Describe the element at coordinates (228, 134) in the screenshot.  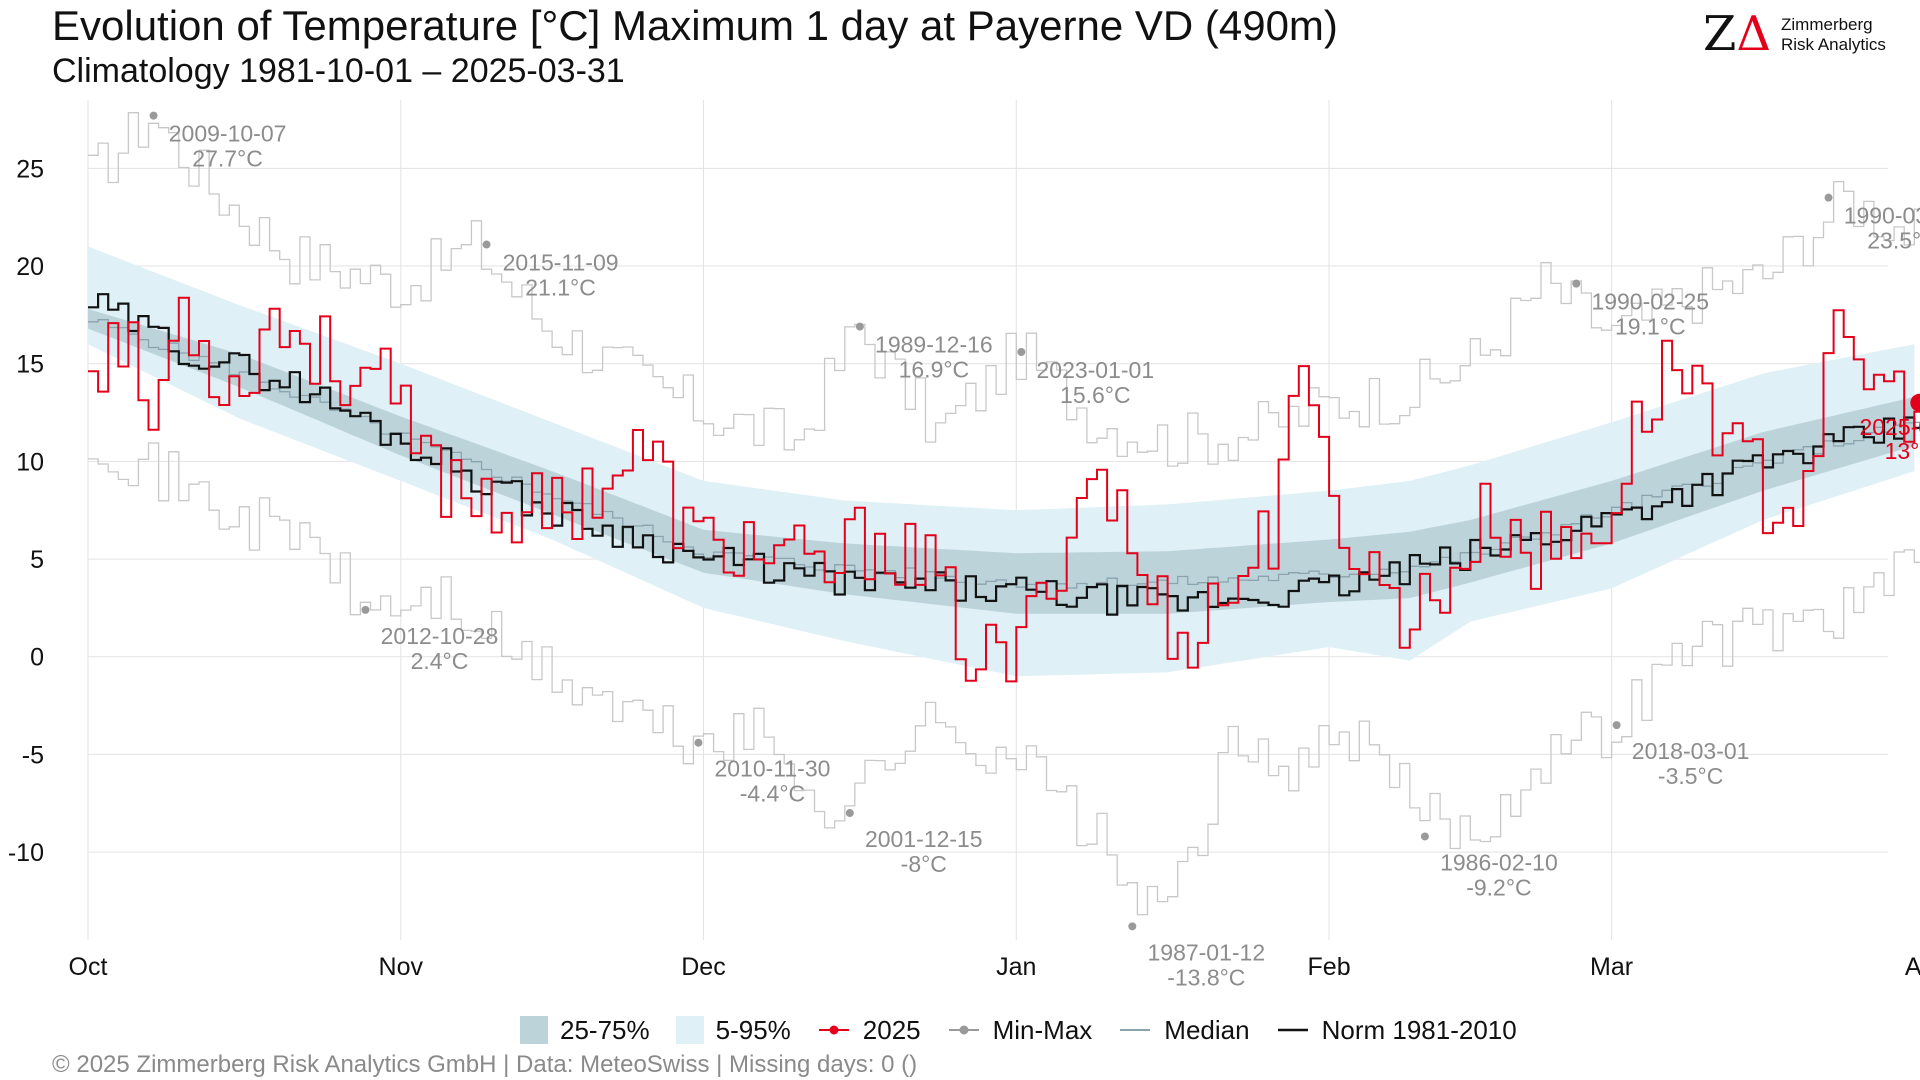
I see `extreme-max-date: 2009-10-07` at that location.